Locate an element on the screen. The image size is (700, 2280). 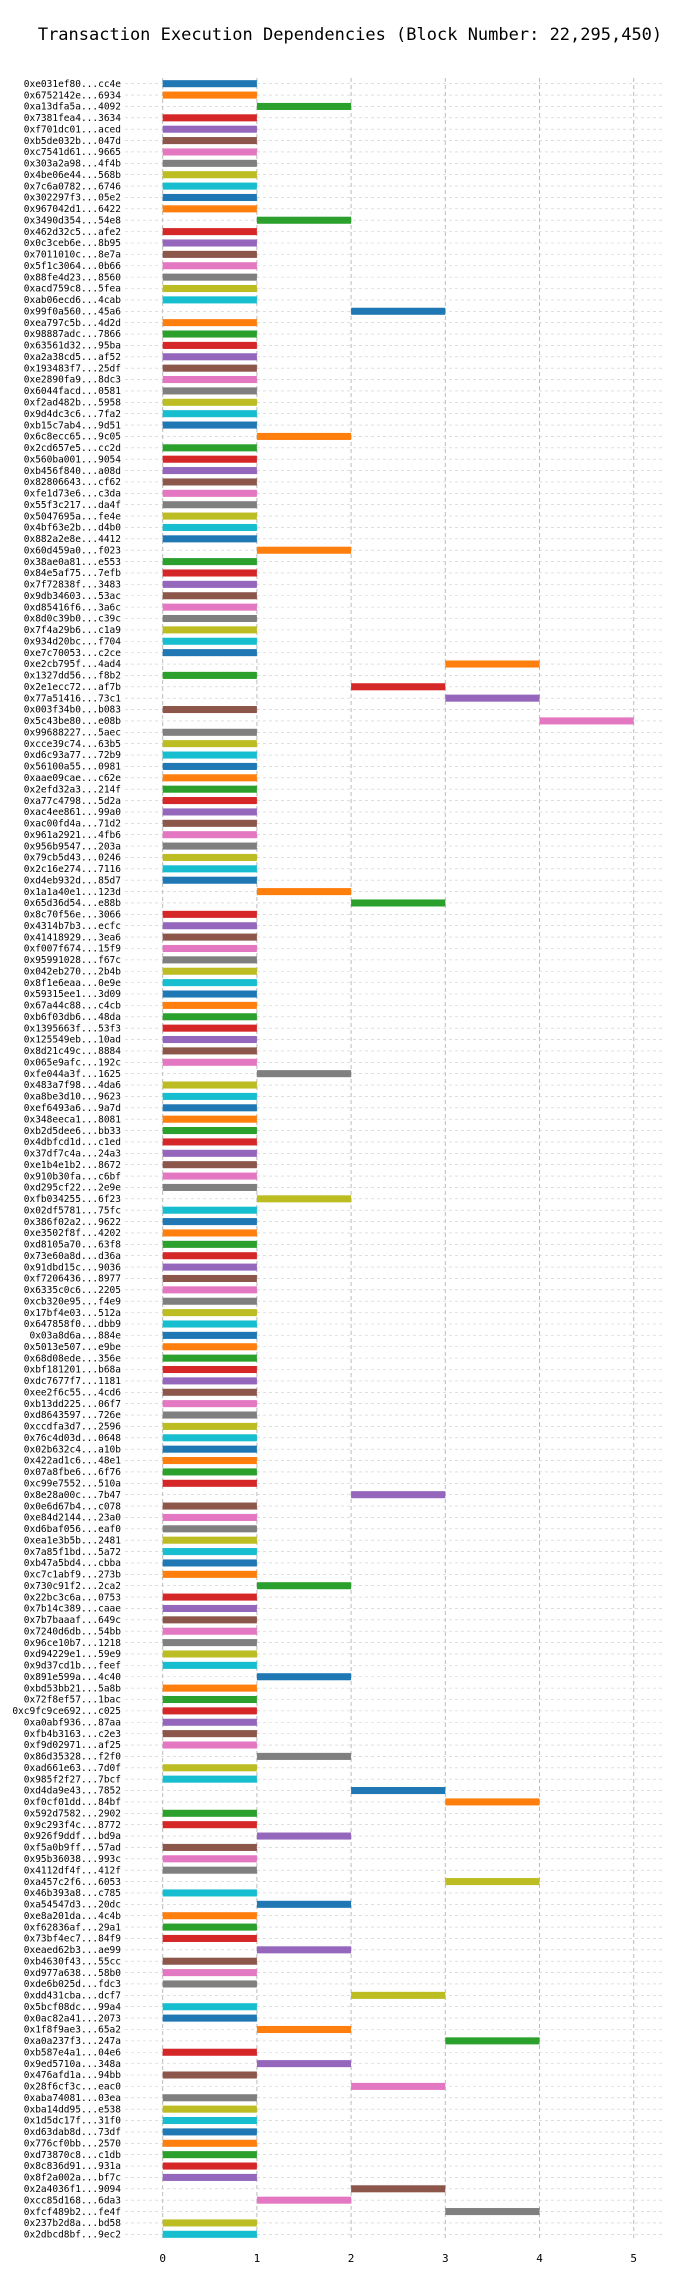
transaction-label: 0x37df7c4a...24a3 is located at coordinates (72, 1154).